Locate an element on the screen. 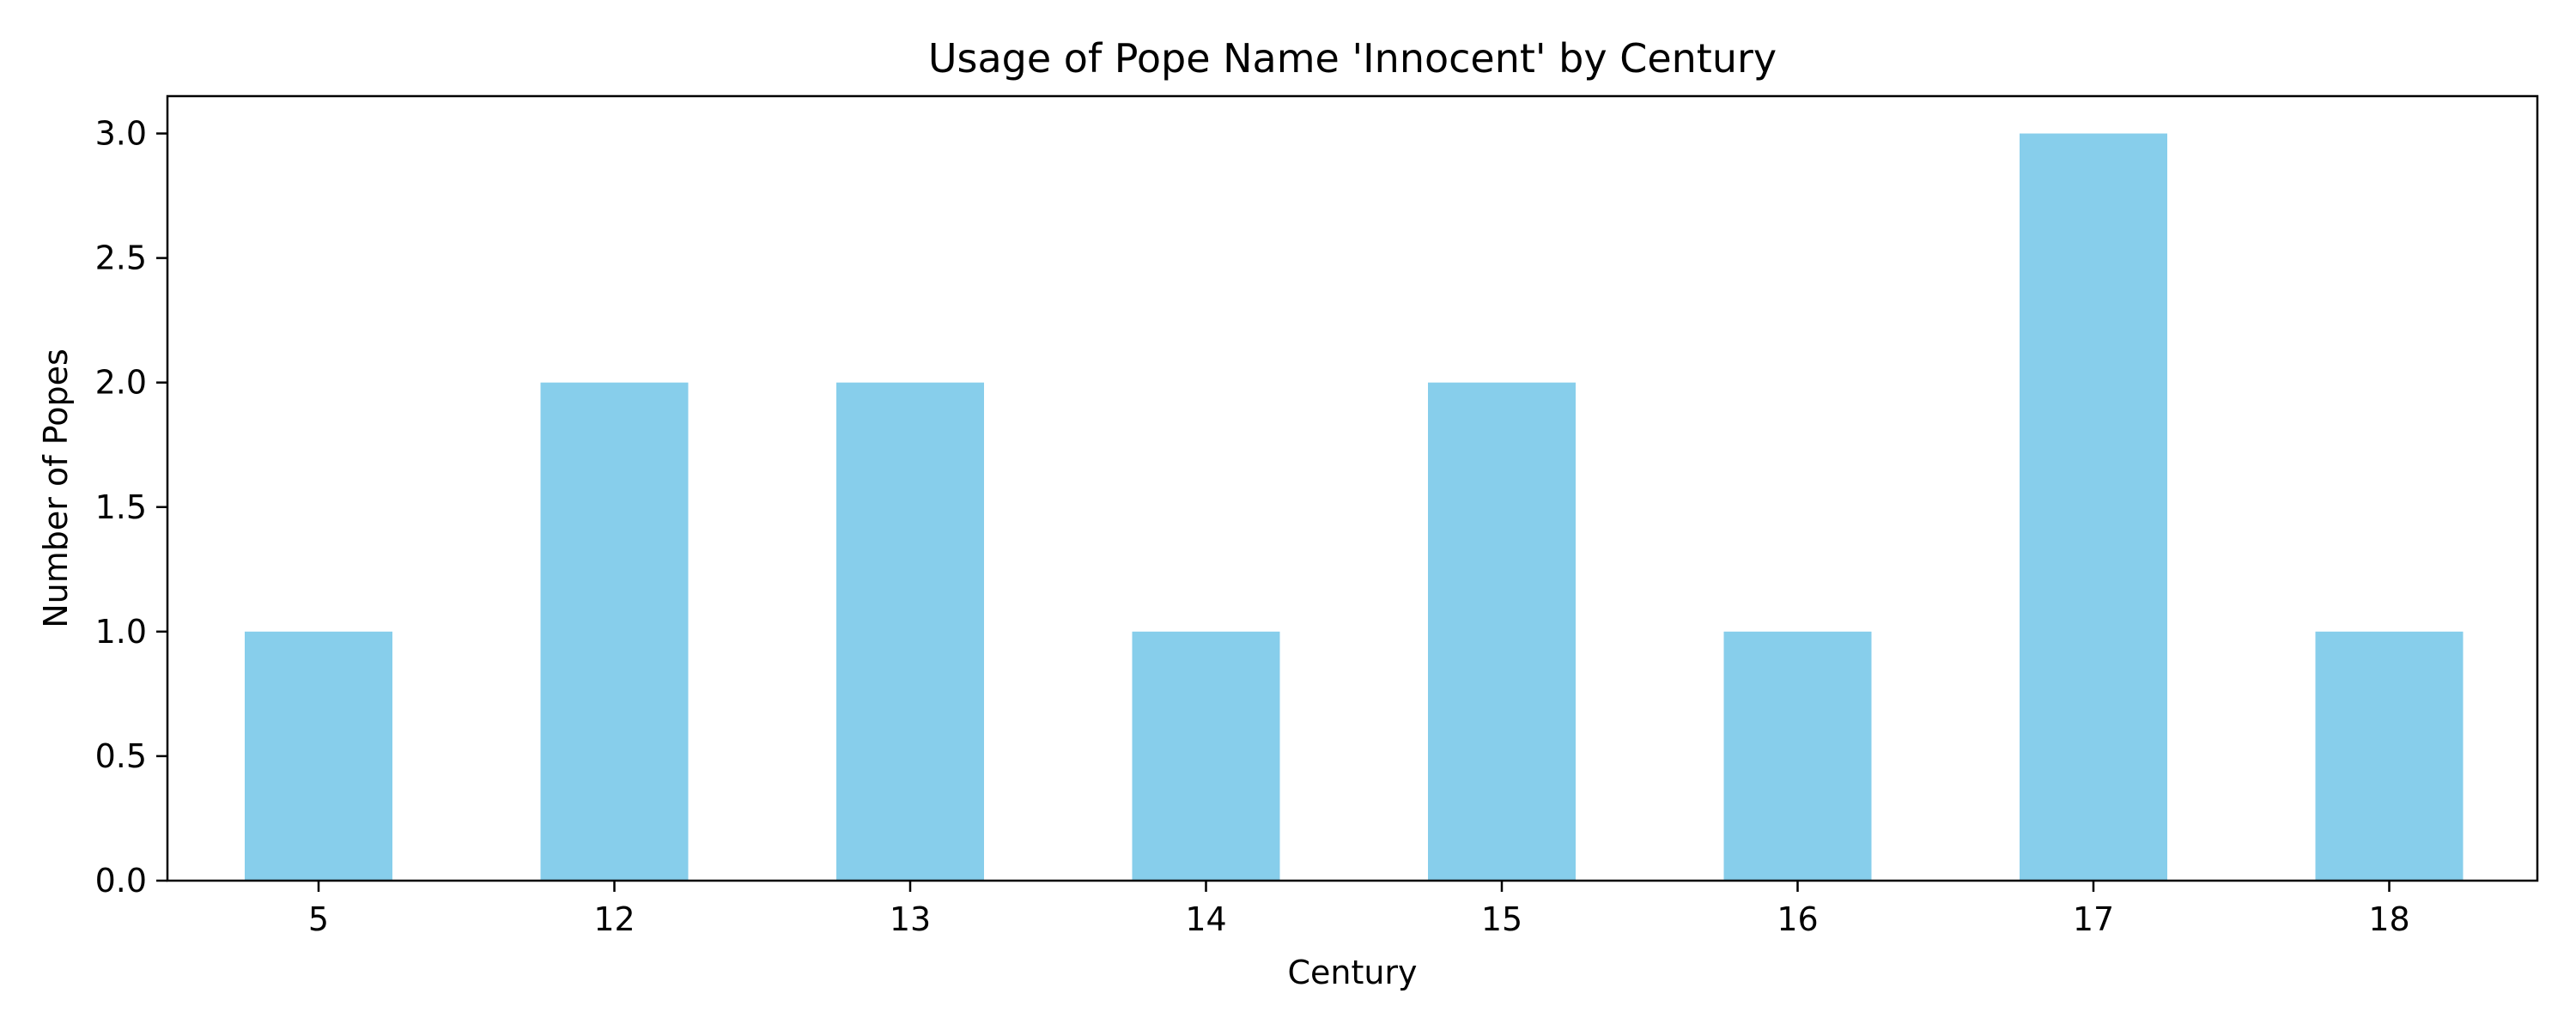 The width and height of the screenshot is (2576, 1030). y-tick-label: 2.0 is located at coordinates (121, 383).